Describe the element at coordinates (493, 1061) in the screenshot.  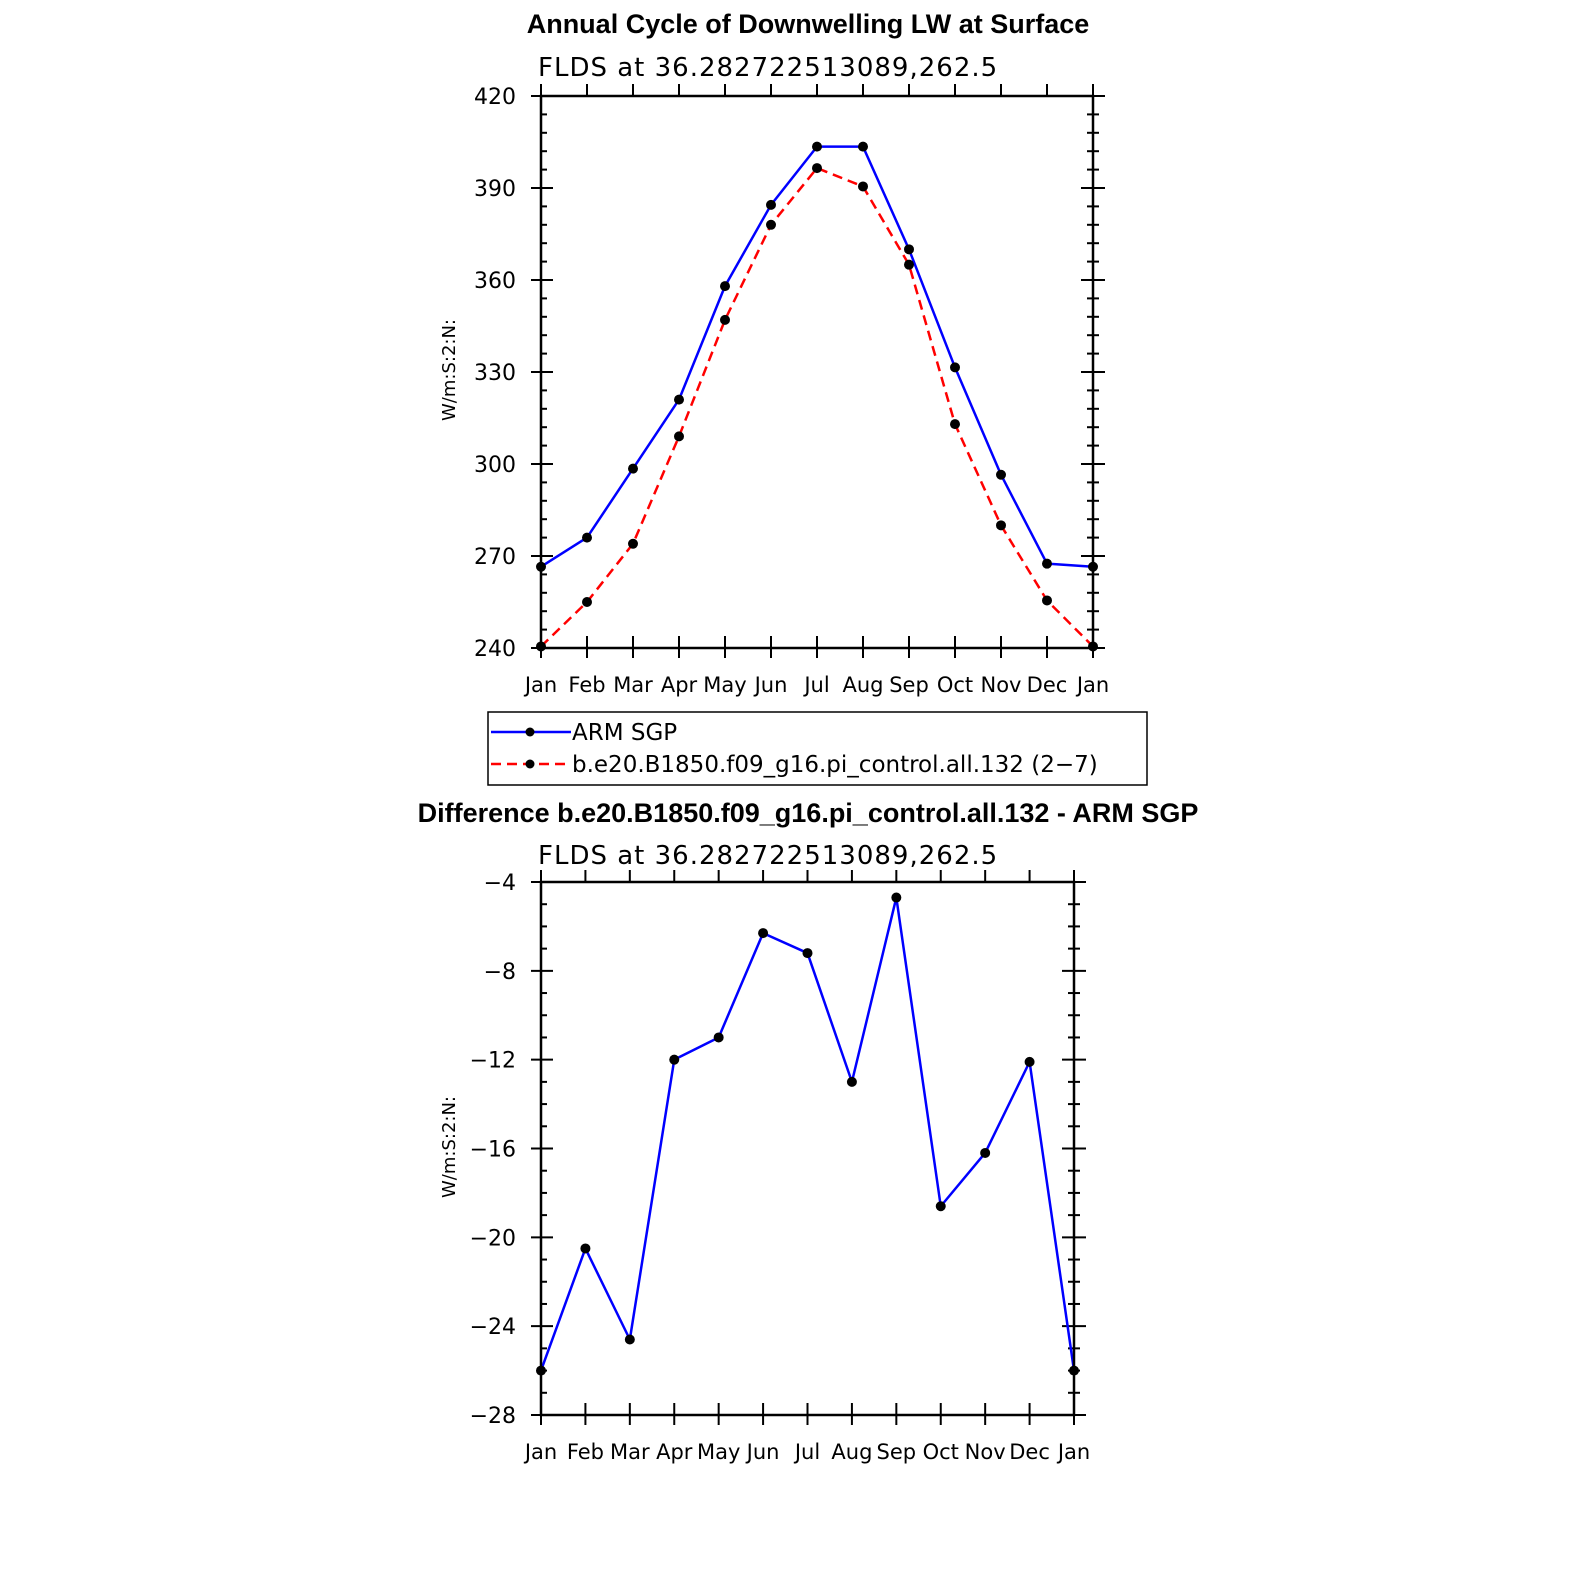
I see `y-tick-label: −12` at that location.